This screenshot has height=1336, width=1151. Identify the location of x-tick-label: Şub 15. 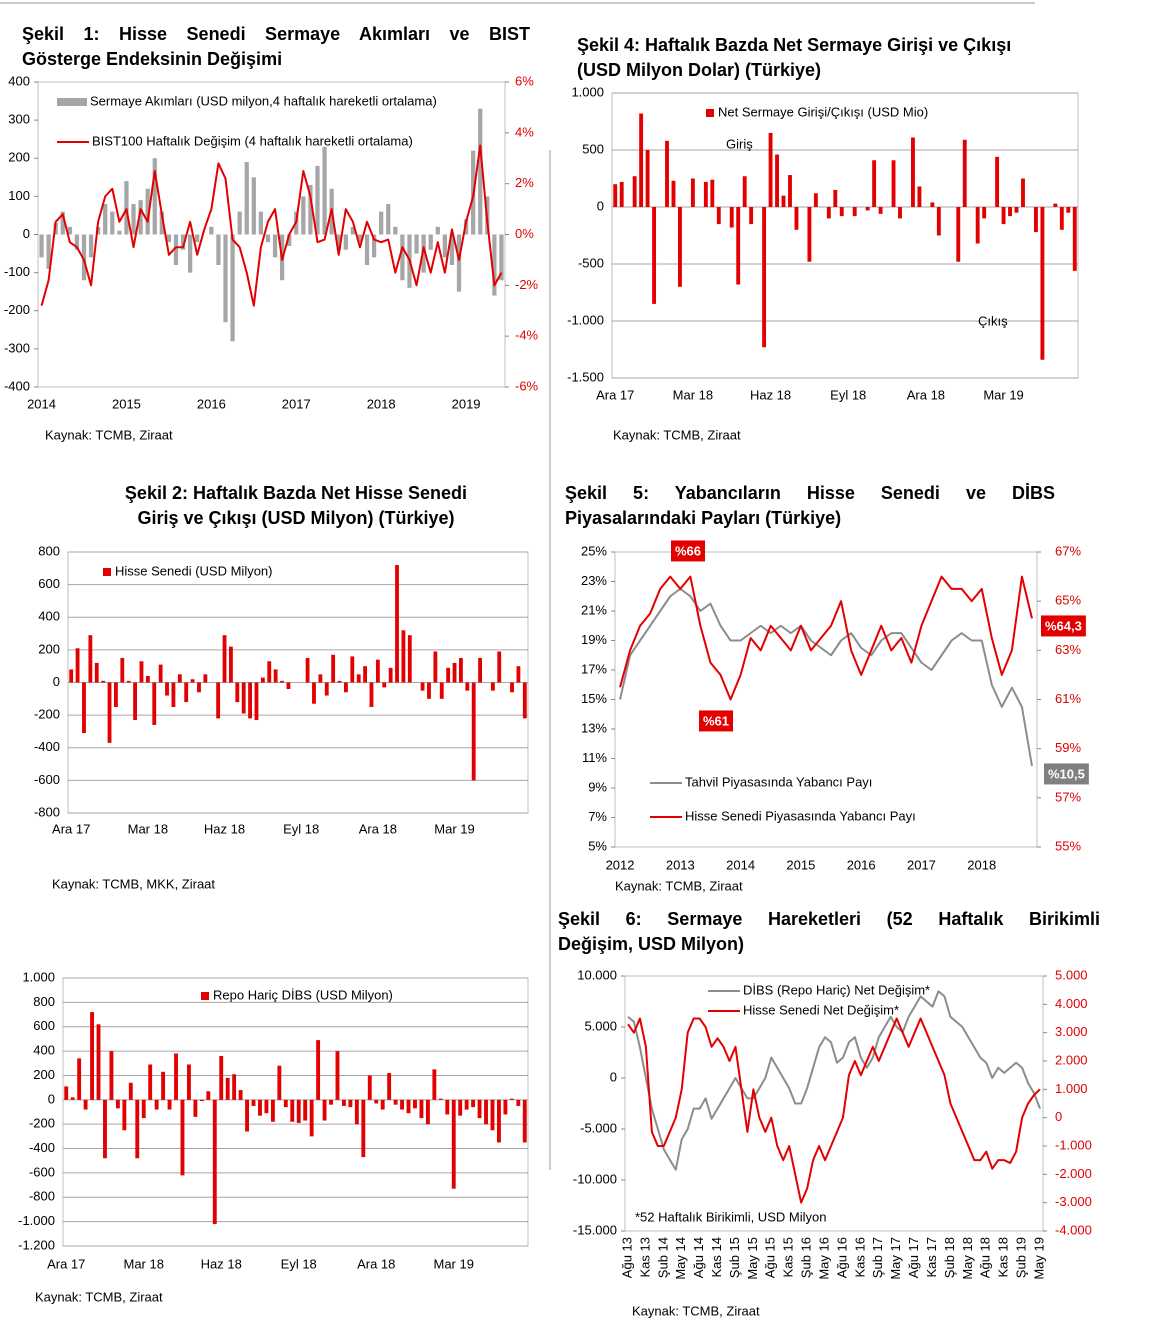
(734, 1257).